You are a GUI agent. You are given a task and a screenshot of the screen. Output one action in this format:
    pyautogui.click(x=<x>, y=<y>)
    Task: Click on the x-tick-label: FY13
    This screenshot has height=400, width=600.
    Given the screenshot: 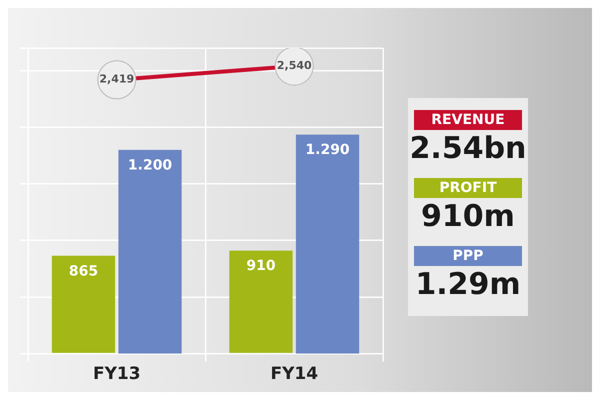 What is the action you would take?
    pyautogui.click(x=116, y=374)
    